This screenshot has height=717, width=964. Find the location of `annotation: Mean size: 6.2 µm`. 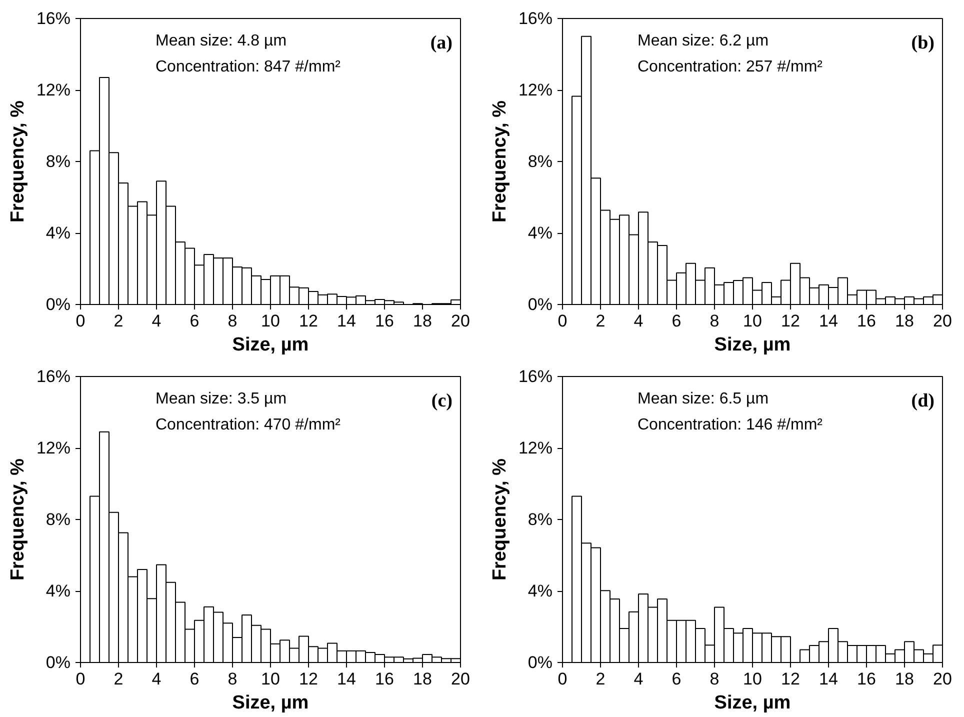

annotation: Mean size: 6.2 µm is located at coordinates (703, 41).